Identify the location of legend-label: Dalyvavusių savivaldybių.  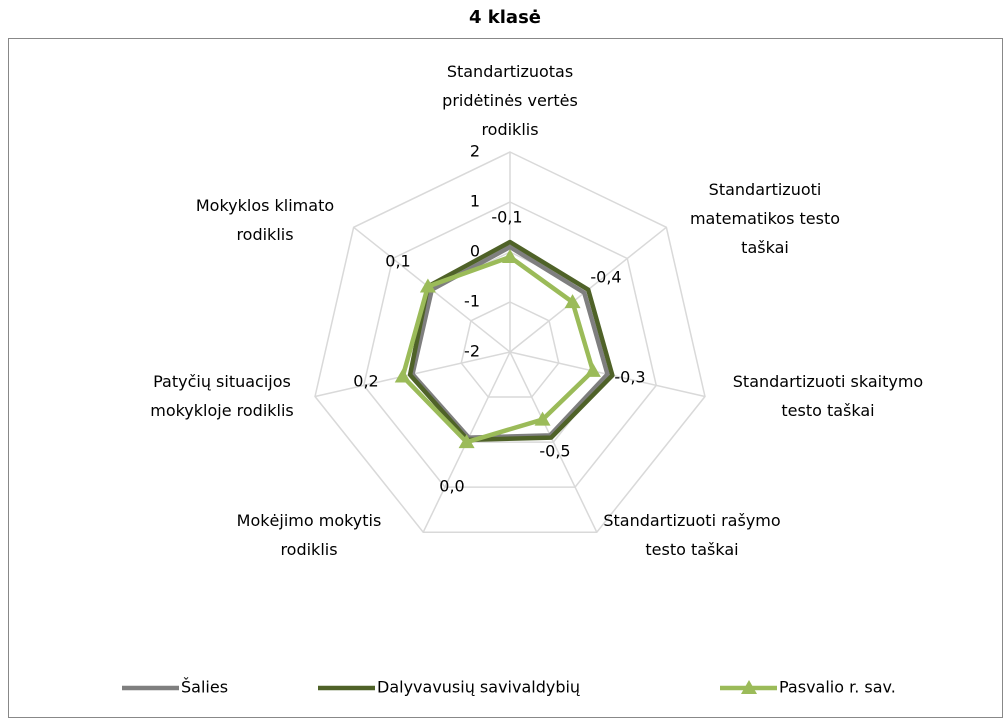
(478, 687).